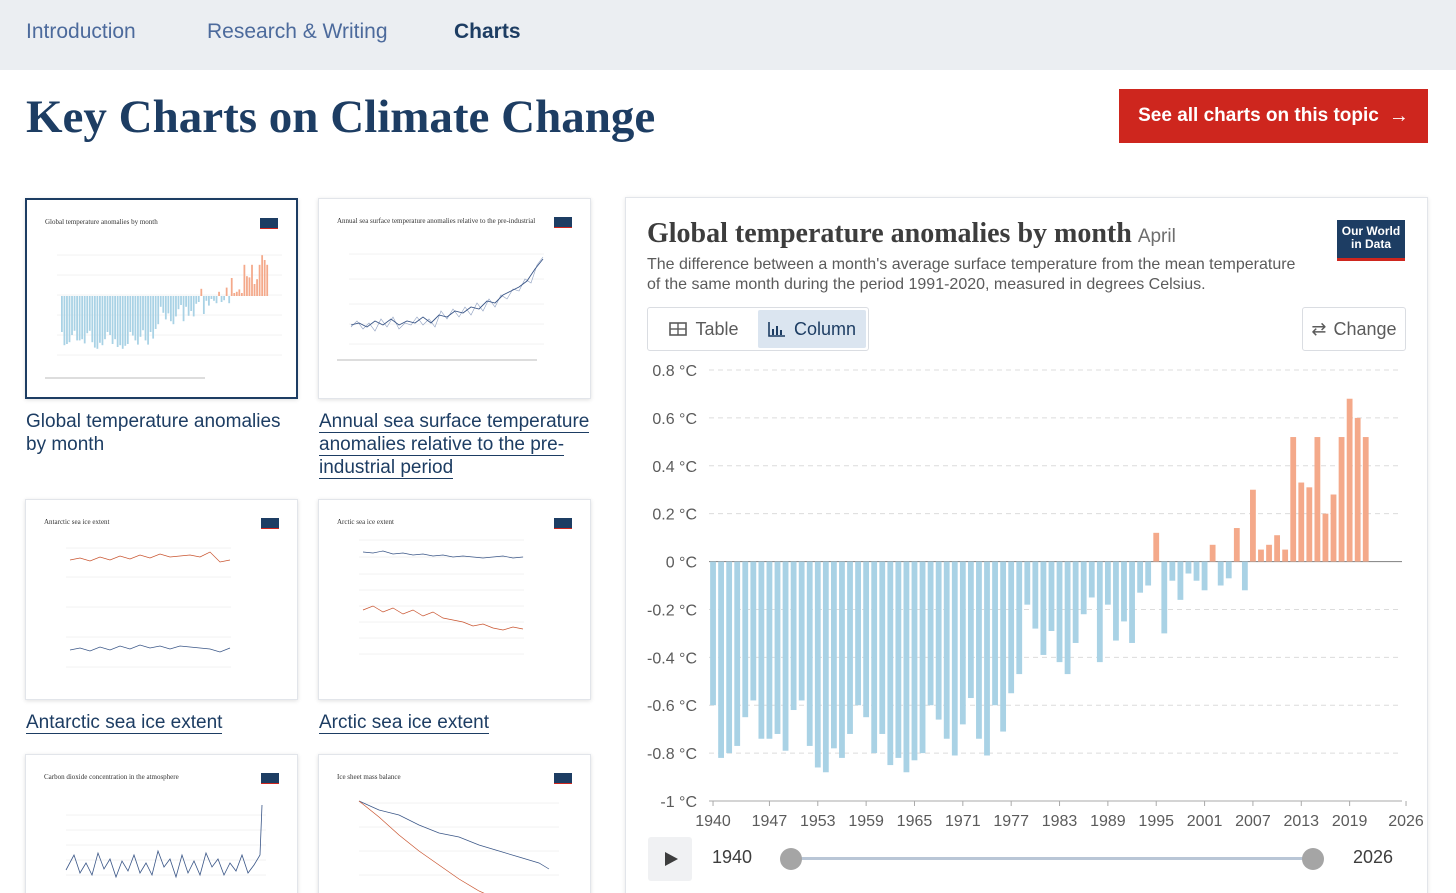  I want to click on tab-introduction: Introduction, so click(81, 31).